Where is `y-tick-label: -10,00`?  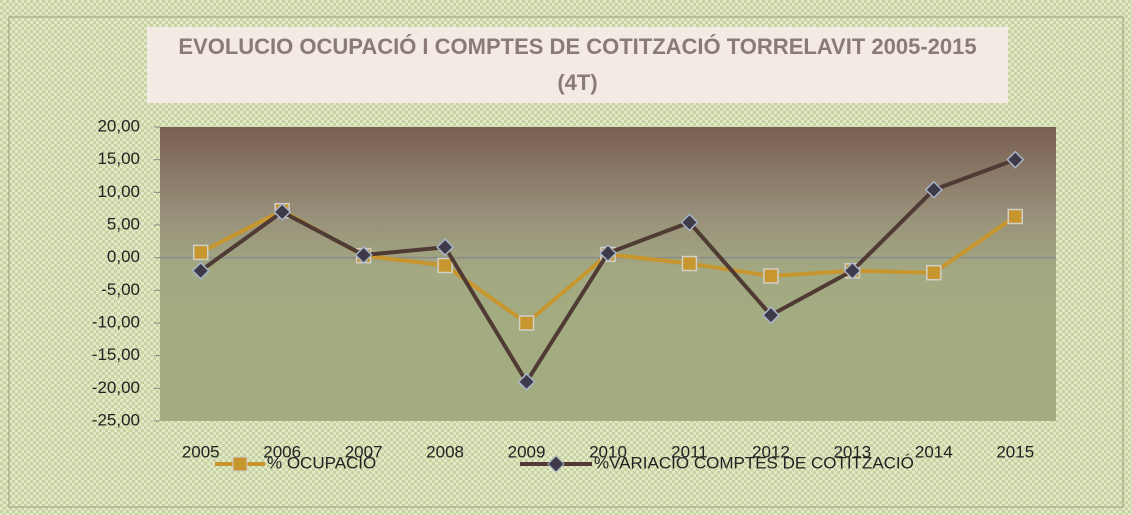
y-tick-label: -10,00 is located at coordinates (116, 321).